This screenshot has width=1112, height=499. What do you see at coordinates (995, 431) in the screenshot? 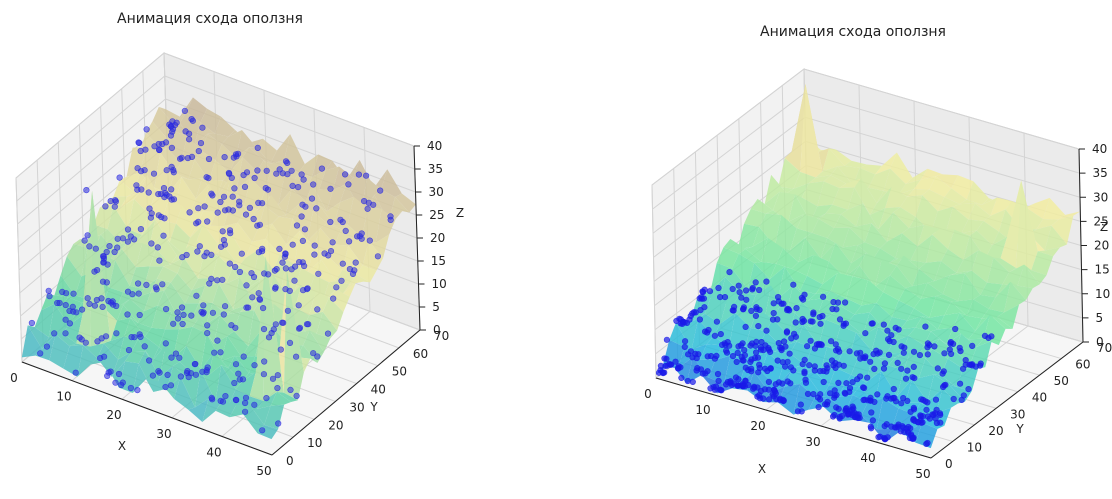
I see `y-tick-label: 20` at bounding box center [995, 431].